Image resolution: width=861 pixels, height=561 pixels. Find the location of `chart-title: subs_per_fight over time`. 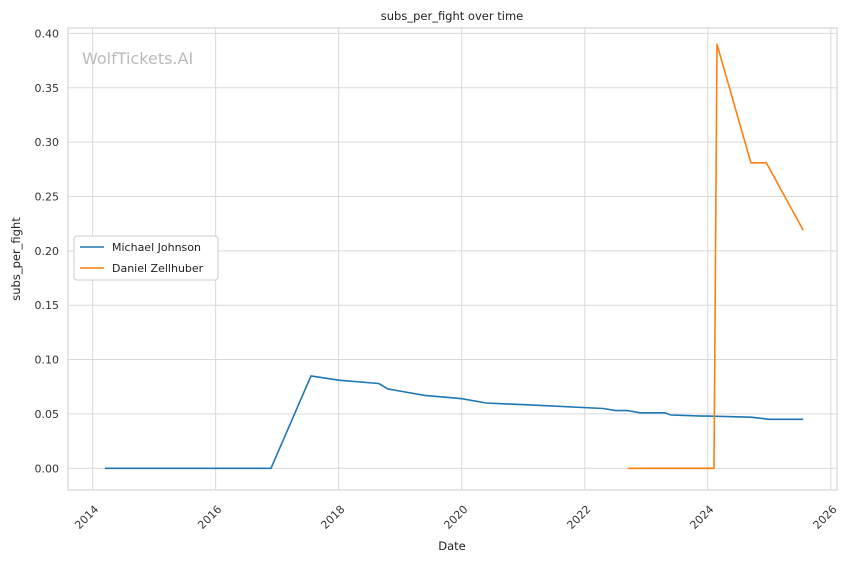

chart-title: subs_per_fight over time is located at coordinates (452, 16).